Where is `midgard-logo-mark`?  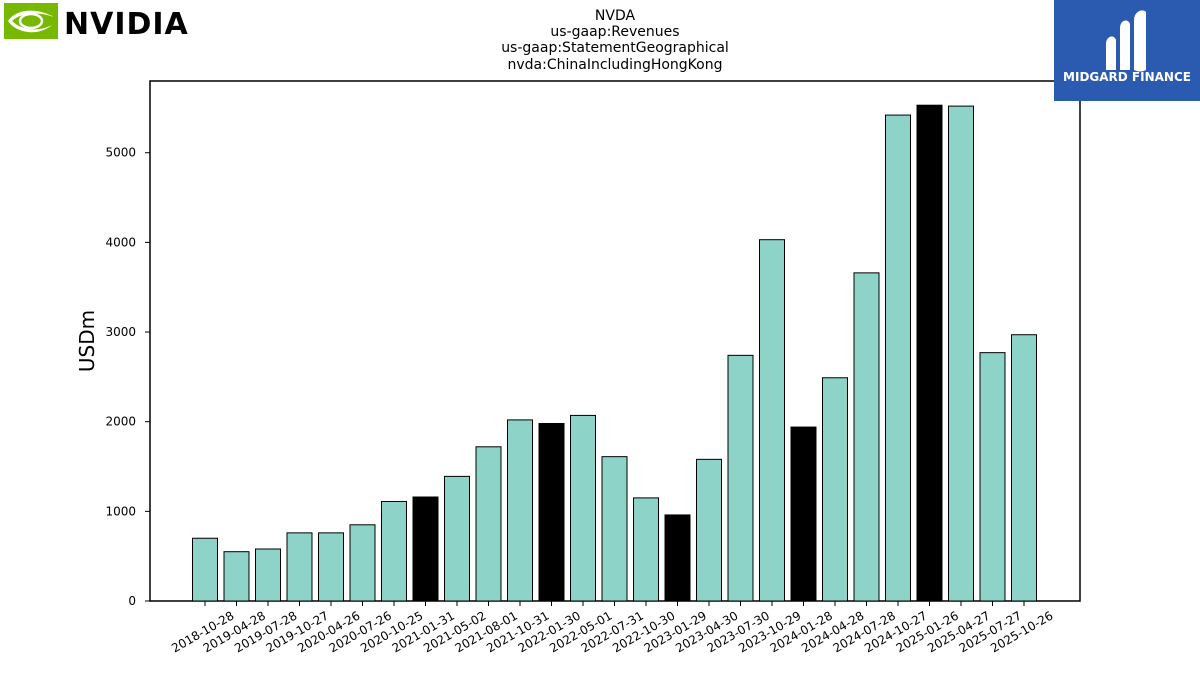
midgard-logo-mark is located at coordinates (1126, 41).